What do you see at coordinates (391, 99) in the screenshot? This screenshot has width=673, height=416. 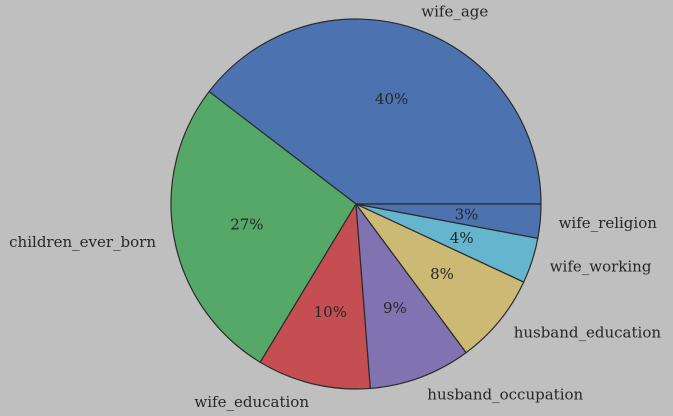 I see `pct-label-wife-age: 40%` at bounding box center [391, 99].